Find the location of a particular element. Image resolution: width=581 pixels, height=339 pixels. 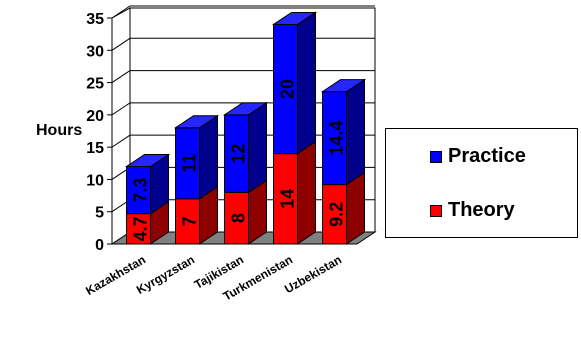

bar-practice-tajikistan-side is located at coordinates (257, 147).